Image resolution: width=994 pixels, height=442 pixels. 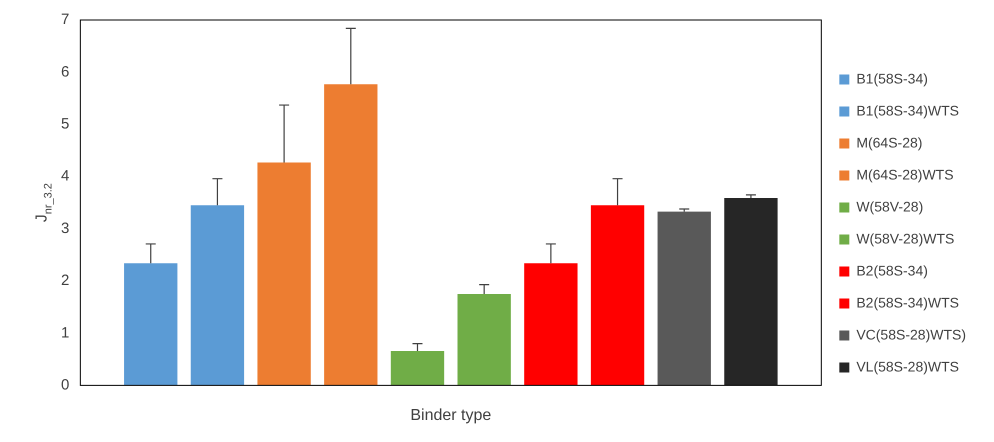 What do you see at coordinates (44, 202) in the screenshot?
I see `y-axis-title: Jnr_3.2` at bounding box center [44, 202].